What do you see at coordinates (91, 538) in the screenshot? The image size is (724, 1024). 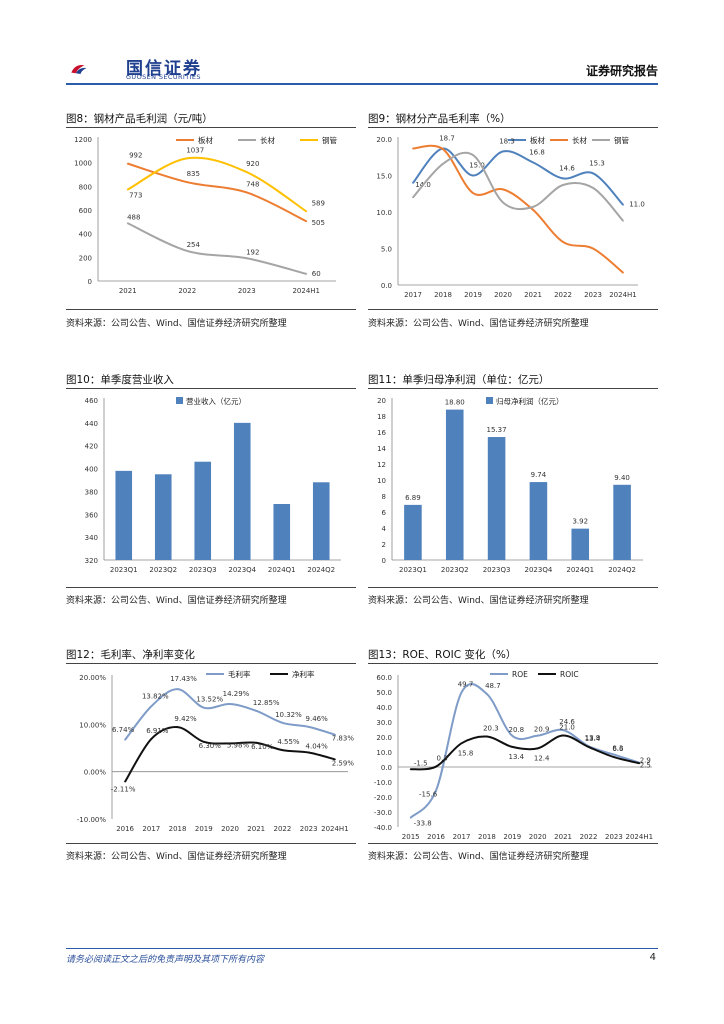 I see `y-tick-label: 340` at bounding box center [91, 538].